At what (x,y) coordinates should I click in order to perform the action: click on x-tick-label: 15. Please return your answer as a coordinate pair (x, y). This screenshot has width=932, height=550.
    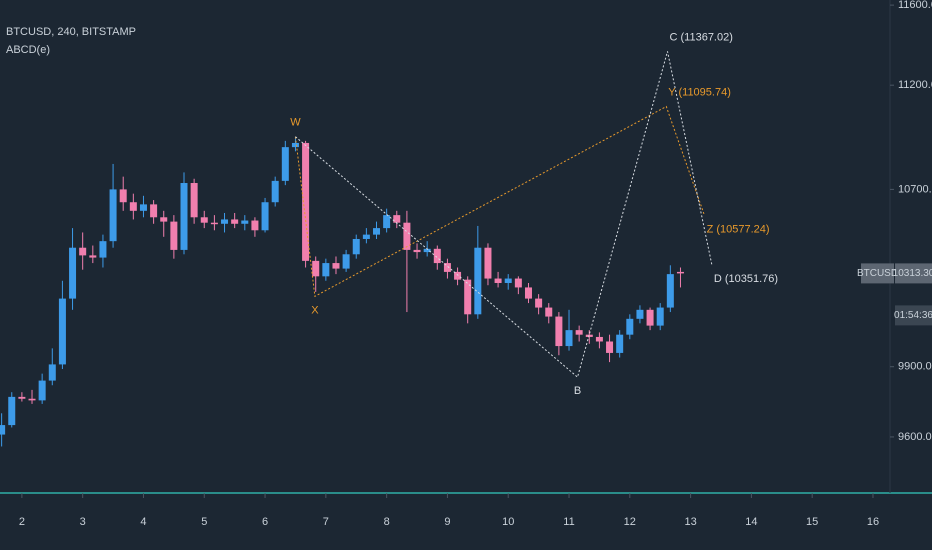
    Looking at the image, I should click on (812, 522).